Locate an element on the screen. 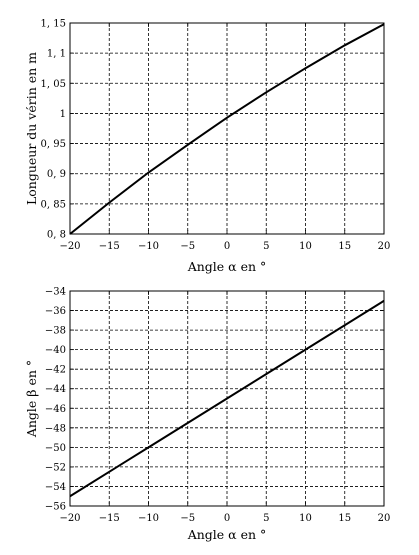 The image size is (419, 555). y-tick-label: −40 is located at coordinates (55, 350).